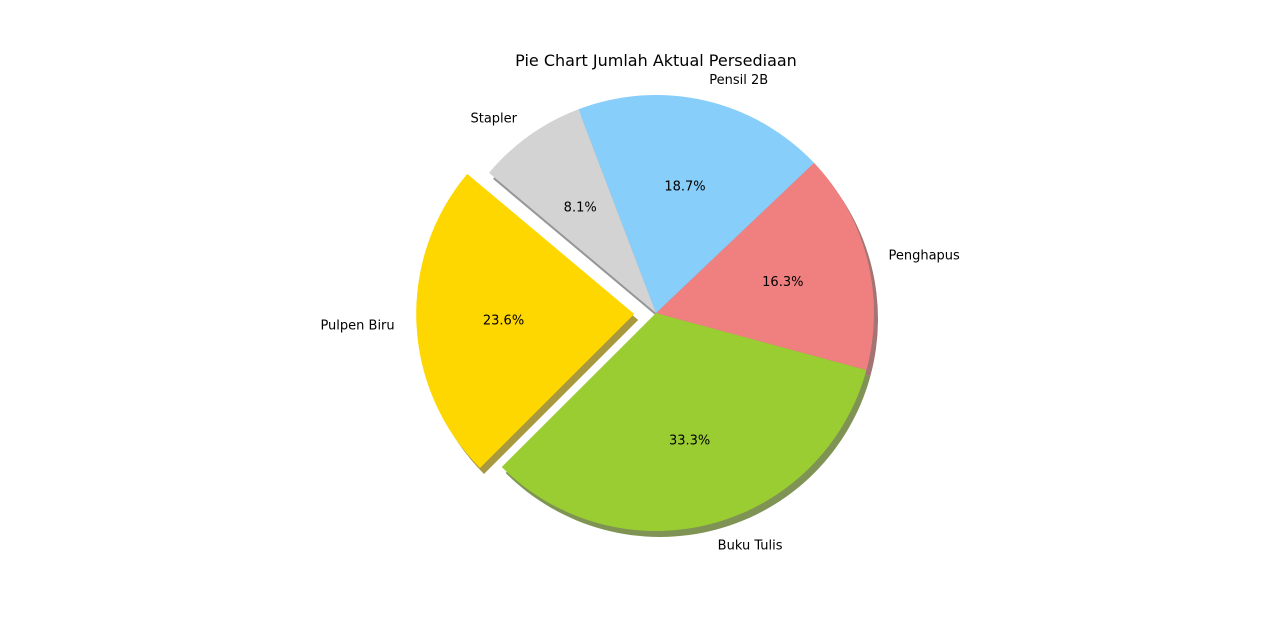 This screenshot has width=1280, height=620. What do you see at coordinates (684, 422) in the screenshot?
I see `pie-slice-buku-tulis` at bounding box center [684, 422].